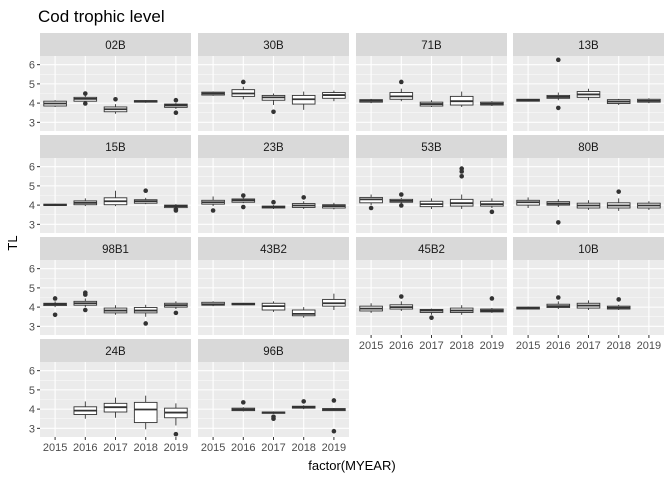 This screenshot has width=672, height=480. I want to click on x-tick-label: 2015, so click(213, 448).